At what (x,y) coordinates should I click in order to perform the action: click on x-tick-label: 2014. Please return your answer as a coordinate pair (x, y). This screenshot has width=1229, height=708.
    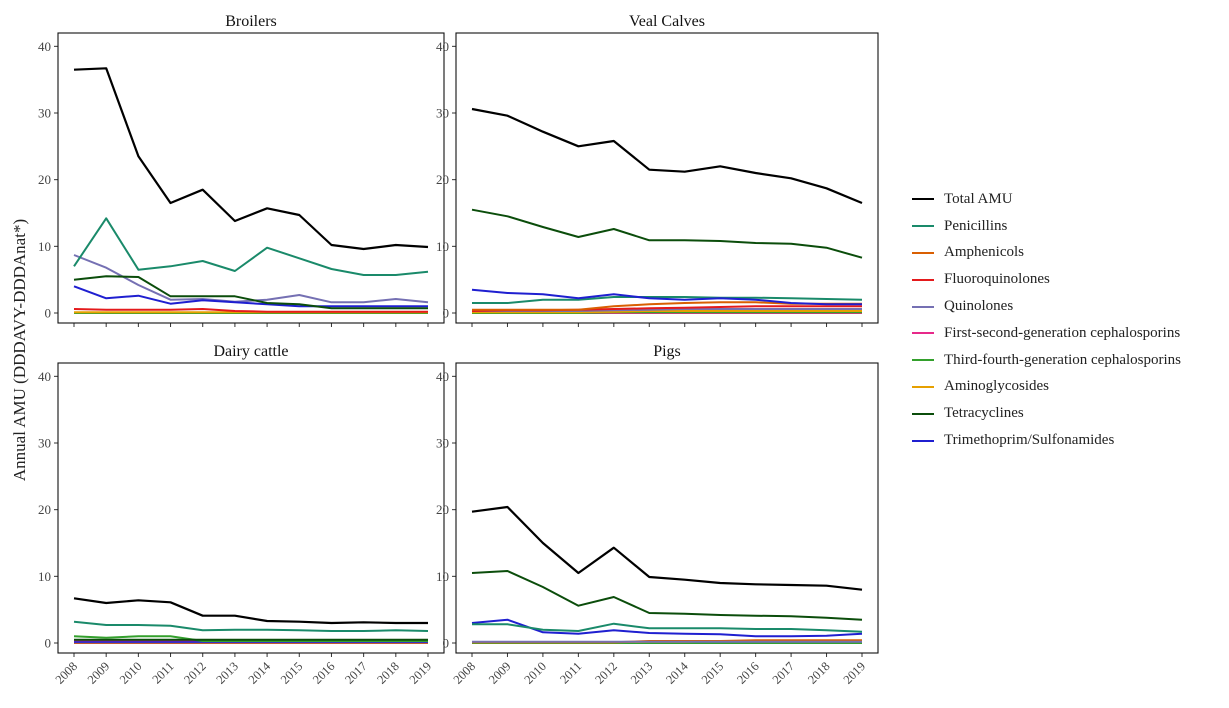
    Looking at the image, I should click on (677, 673).